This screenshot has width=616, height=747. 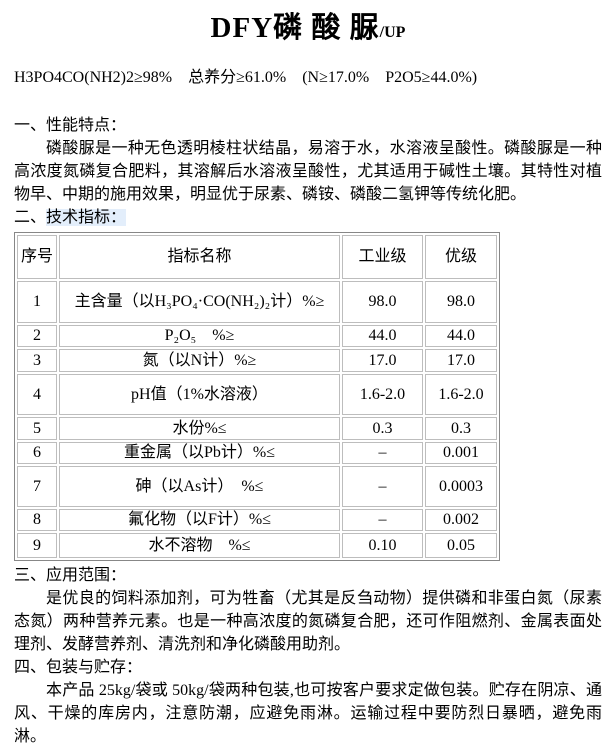 What do you see at coordinates (37, 302) in the screenshot?
I see `cell-index: 1` at bounding box center [37, 302].